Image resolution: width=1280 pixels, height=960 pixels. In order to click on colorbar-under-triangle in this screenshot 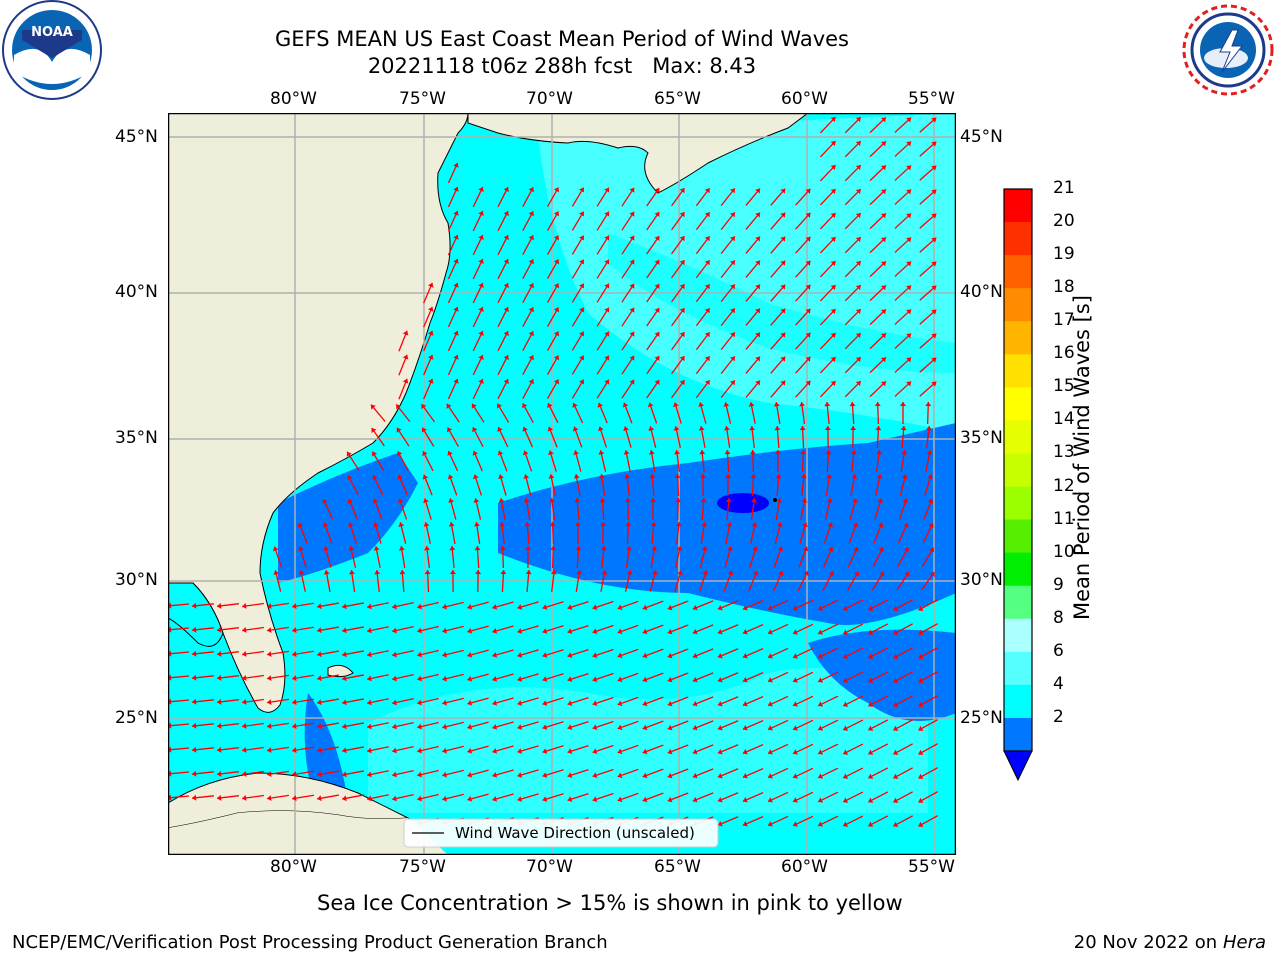, I will do `click(1018, 766)`.